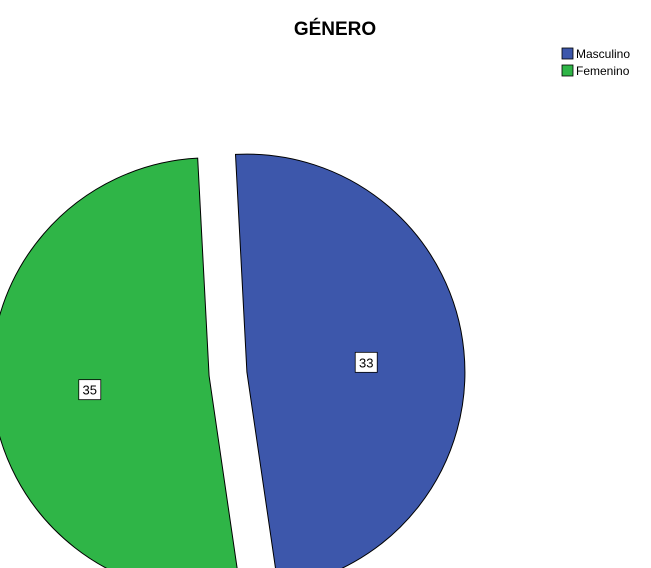  I want to click on legend: Masculino Femenino, so click(595, 62).